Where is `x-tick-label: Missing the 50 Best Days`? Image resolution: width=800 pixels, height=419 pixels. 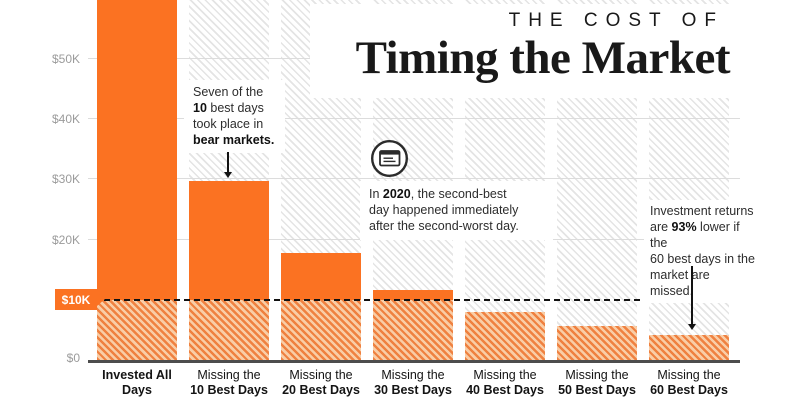 x-tick-label: Missing the 50 Best Days is located at coordinates (597, 382).